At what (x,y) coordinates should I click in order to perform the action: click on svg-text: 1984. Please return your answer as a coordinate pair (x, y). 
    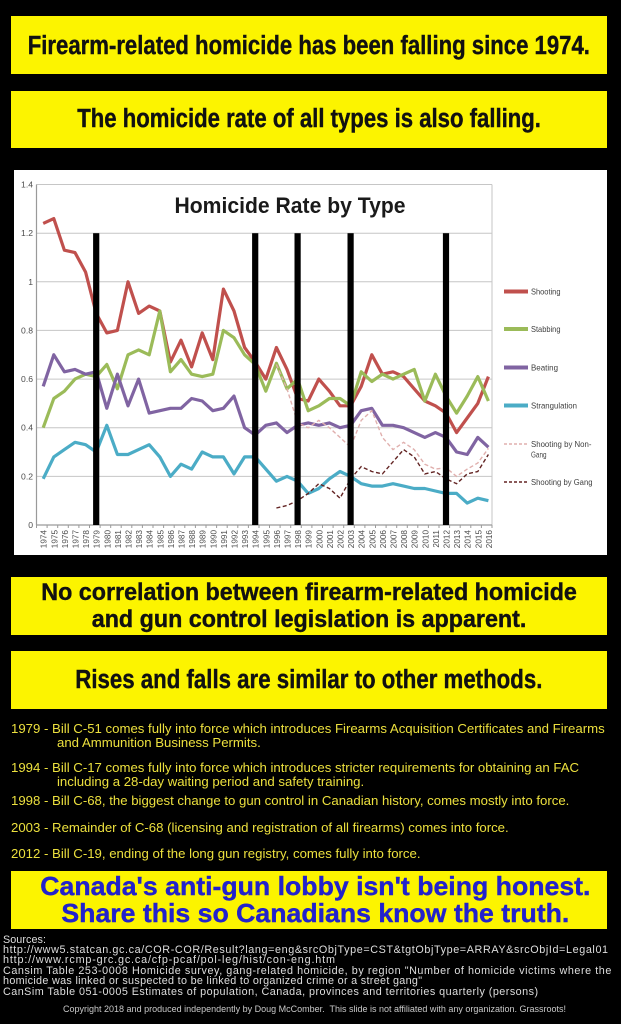
    Looking at the image, I should click on (150, 539).